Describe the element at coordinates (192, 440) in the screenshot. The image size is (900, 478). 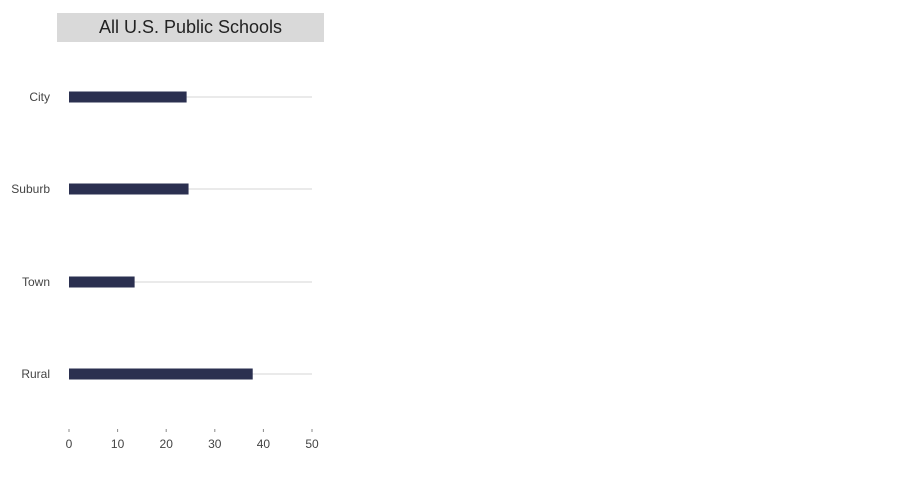
I see `x-axis: 0 10 20 30 40 50` at that location.